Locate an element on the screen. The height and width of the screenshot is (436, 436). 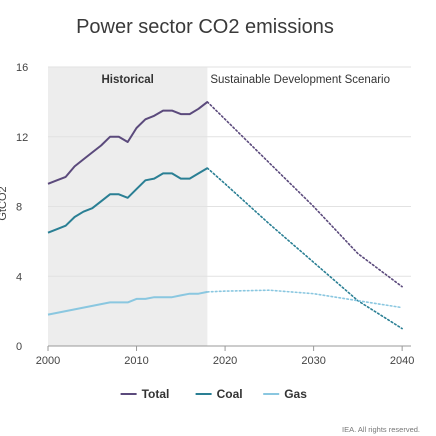
coal-historical-line is located at coordinates (127, 200).